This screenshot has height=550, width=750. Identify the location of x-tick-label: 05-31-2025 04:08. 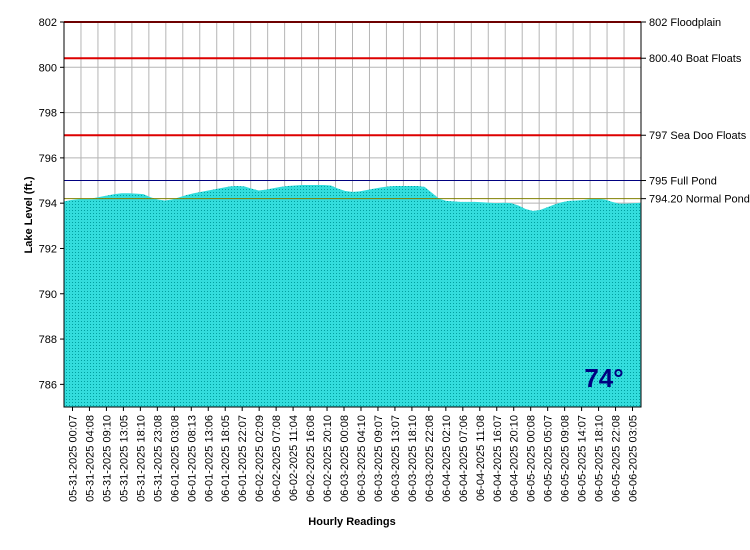
(90, 458).